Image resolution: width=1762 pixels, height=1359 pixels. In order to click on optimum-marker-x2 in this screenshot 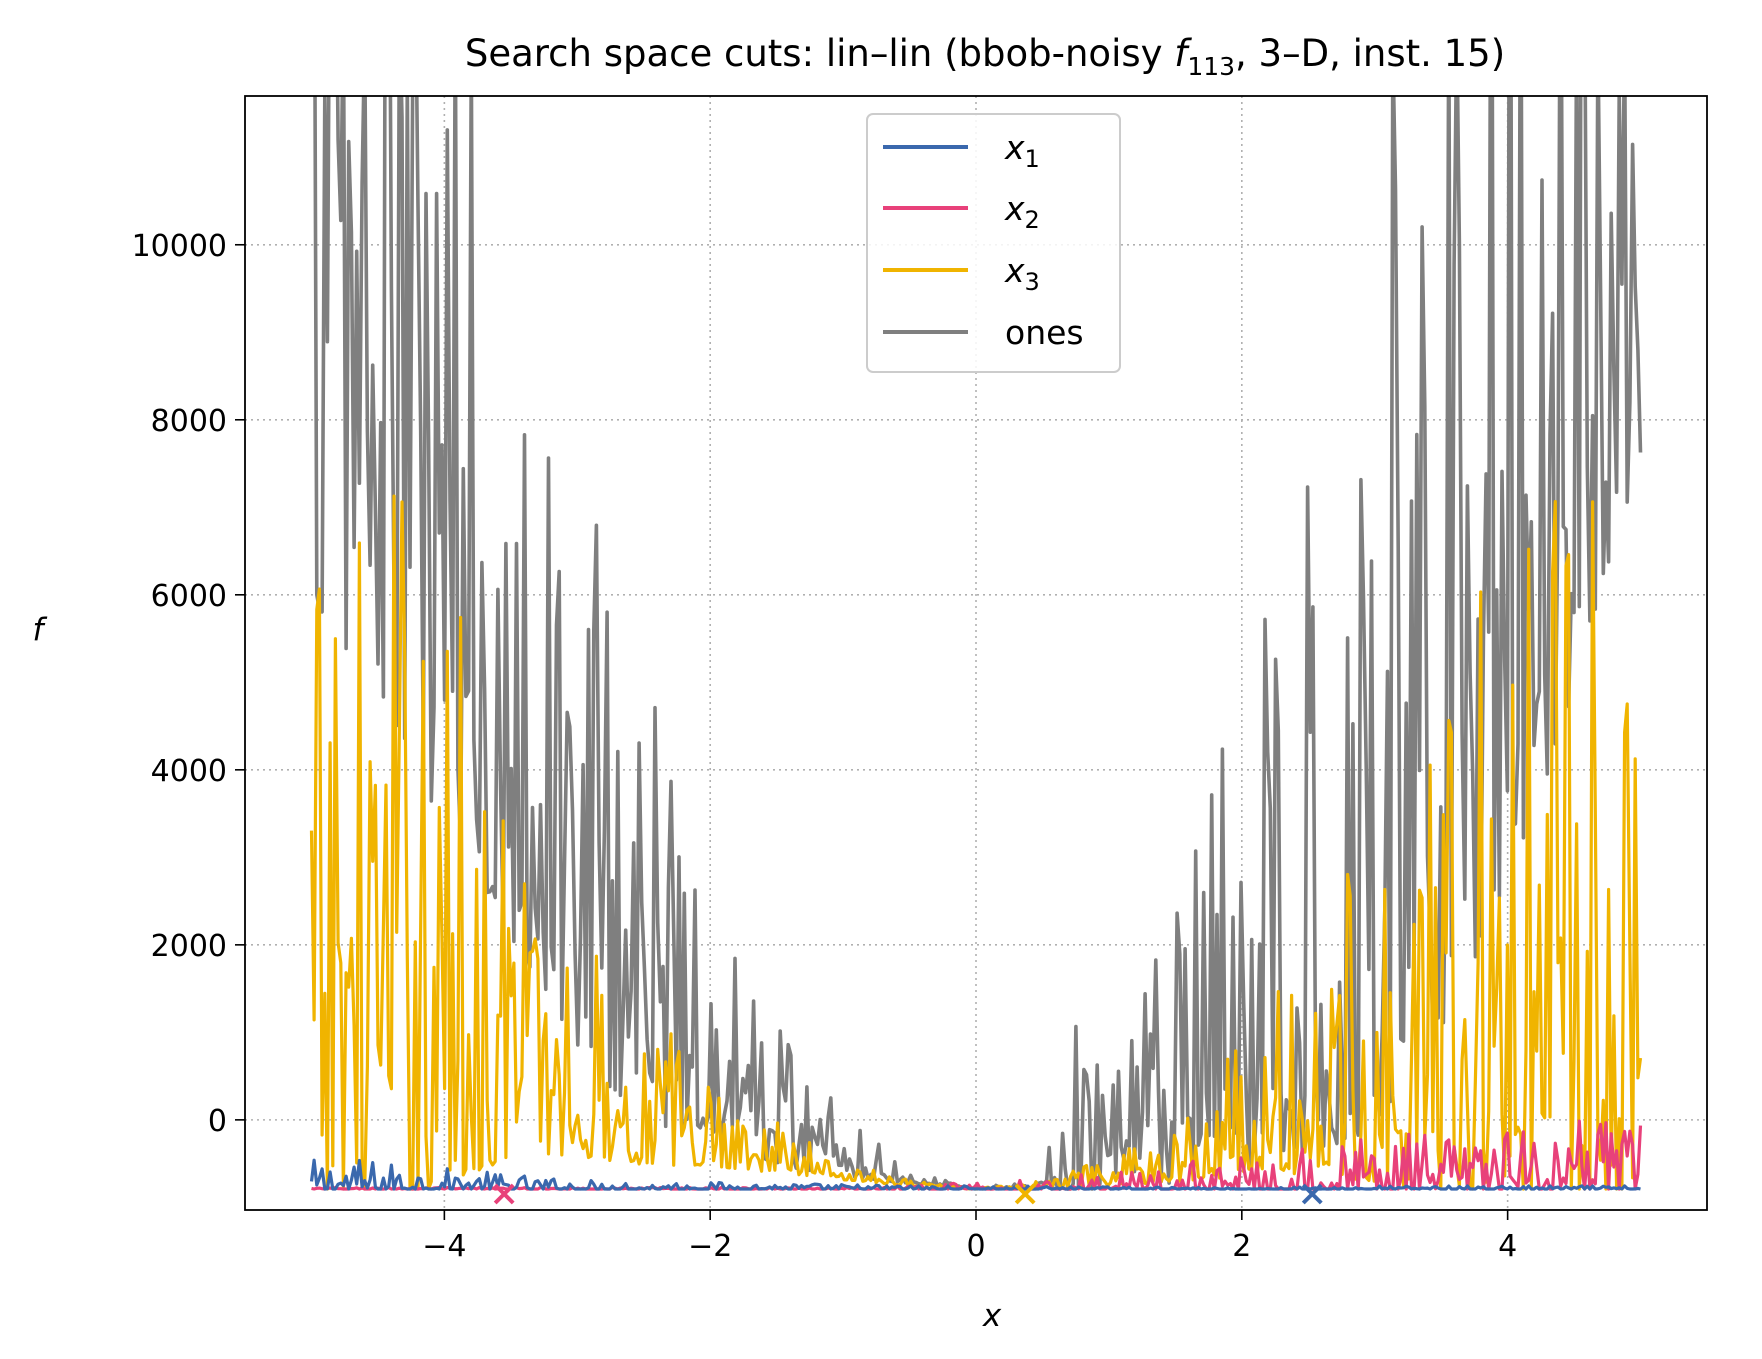, I will do `click(504, 1194)`.